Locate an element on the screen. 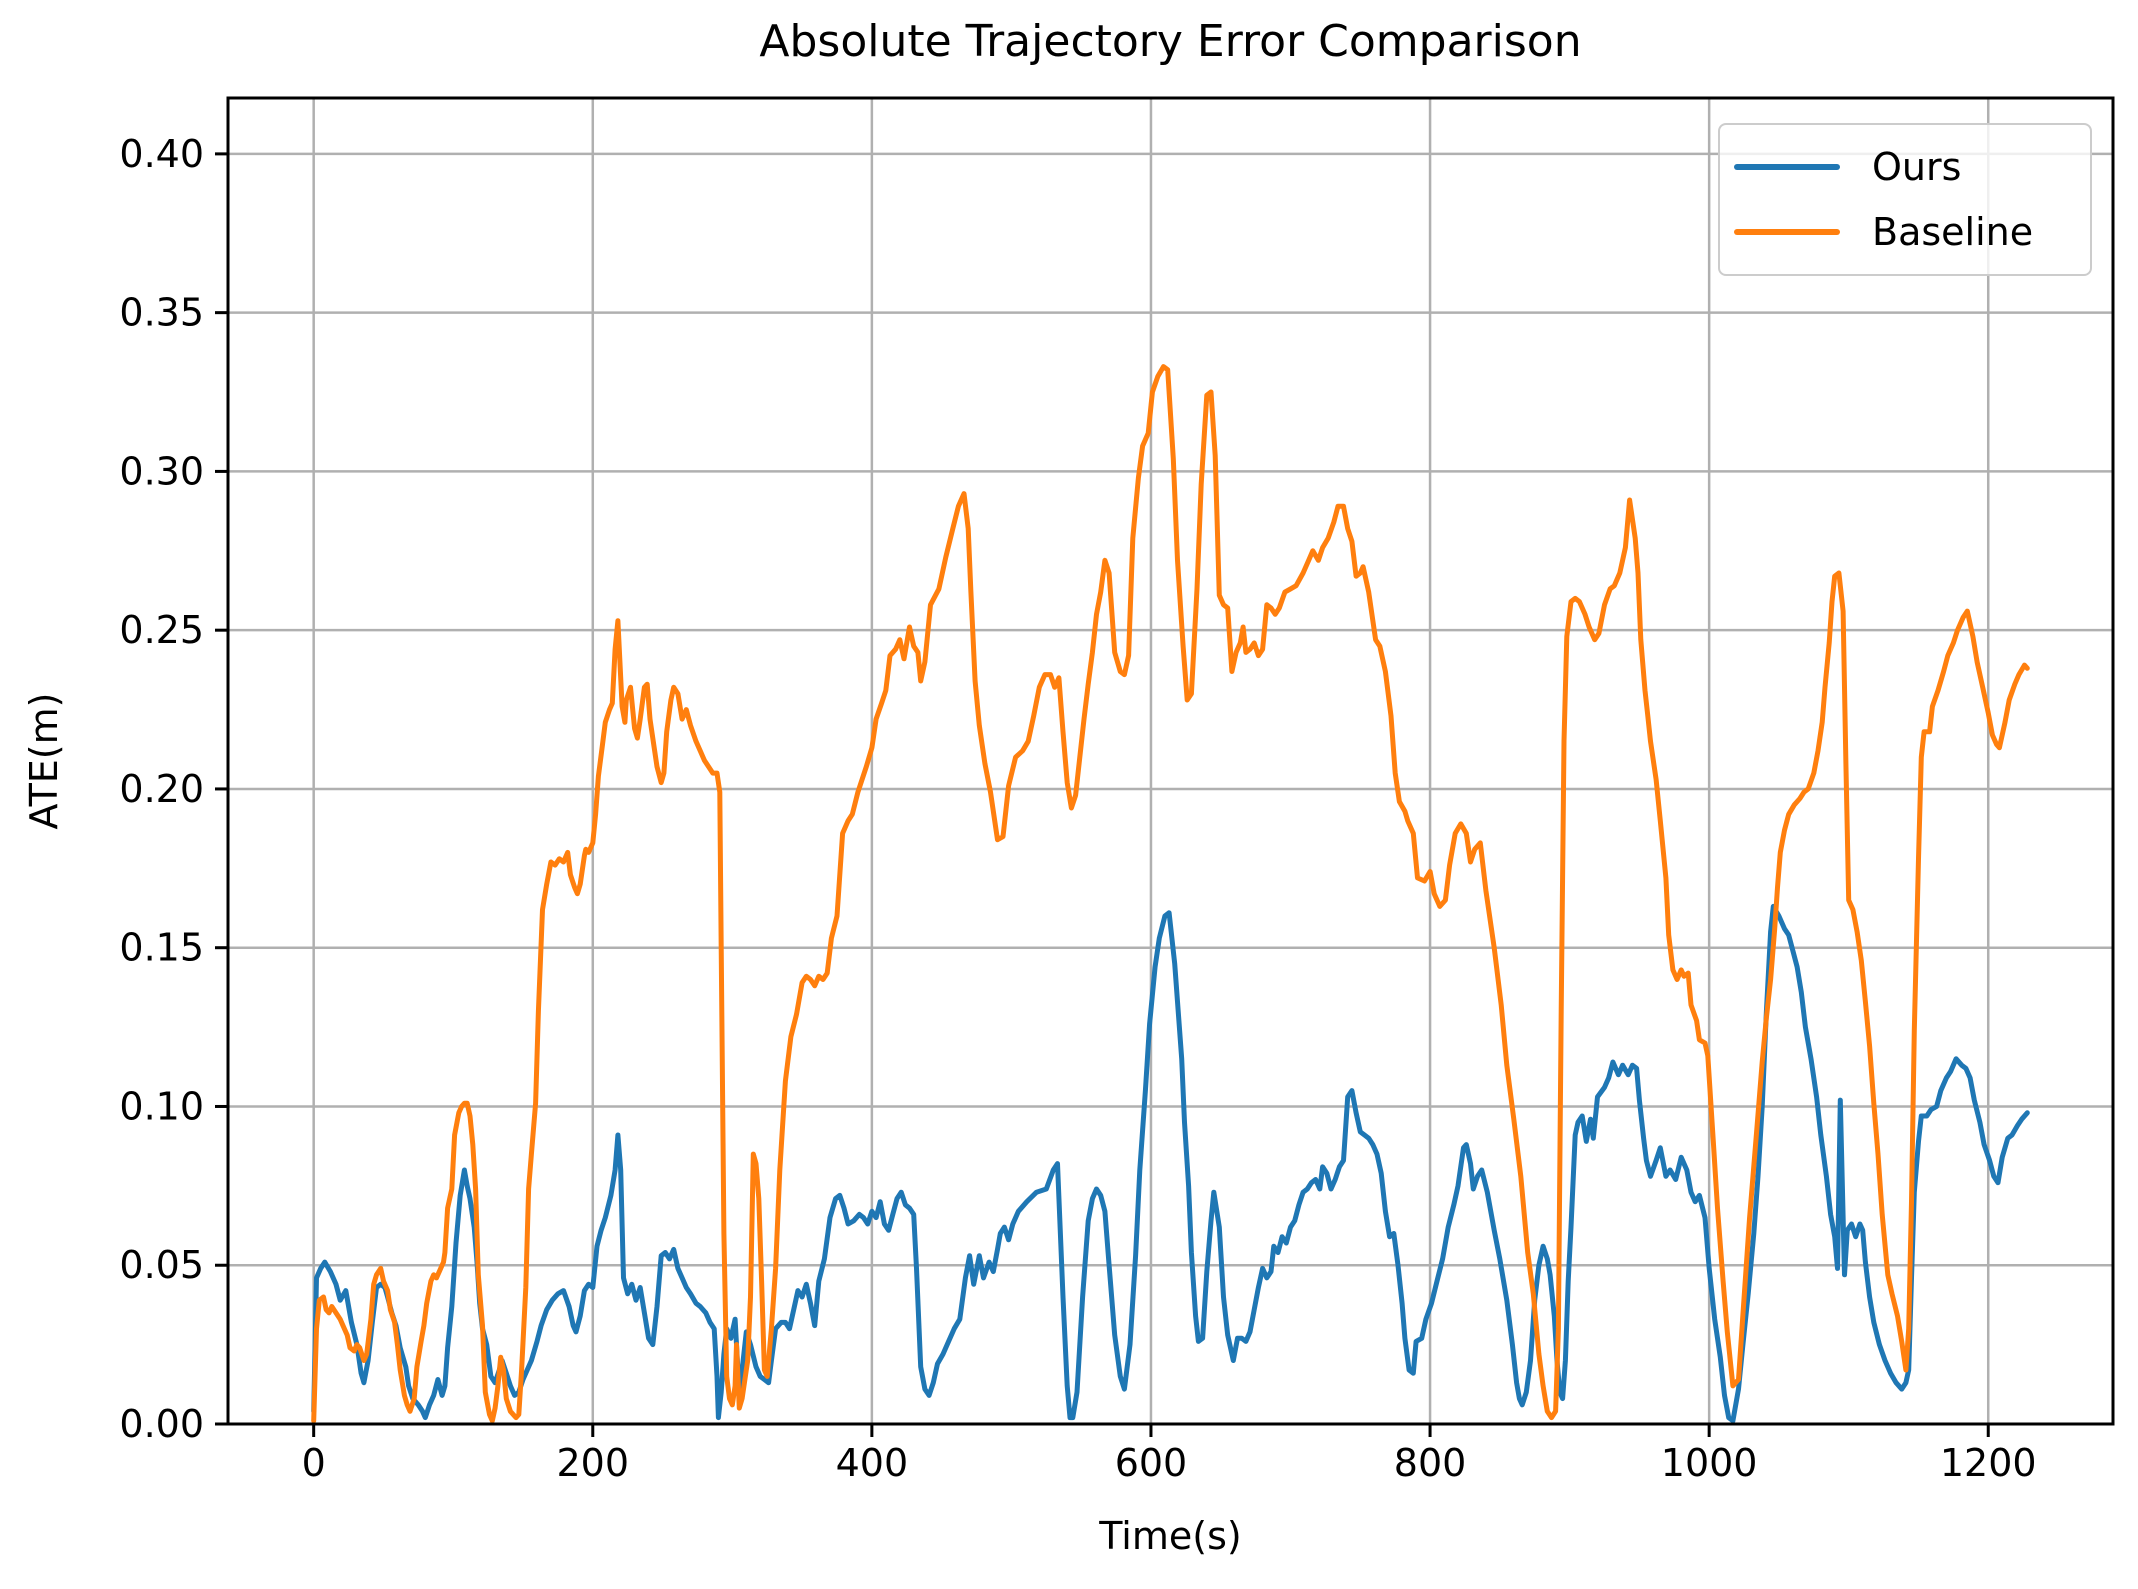 The width and height of the screenshot is (2138, 1589). y-tick-label: 0.20 is located at coordinates (161, 789).